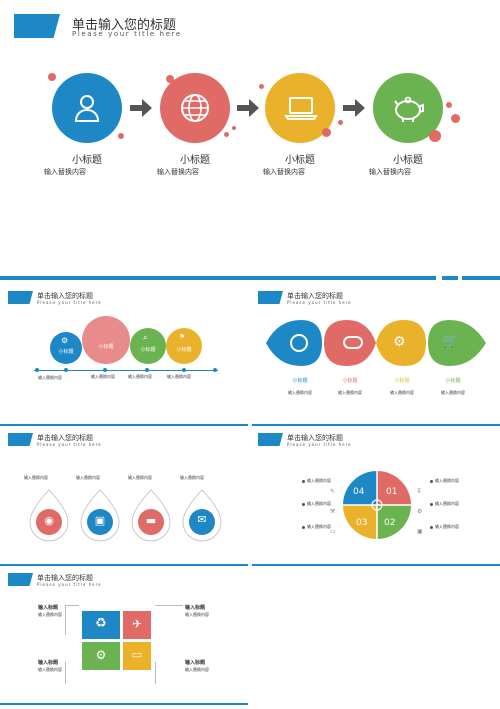 This screenshot has height=709, width=500. Describe the element at coordinates (184, 346) in the screenshot. I see `bubble-yellow` at that location.